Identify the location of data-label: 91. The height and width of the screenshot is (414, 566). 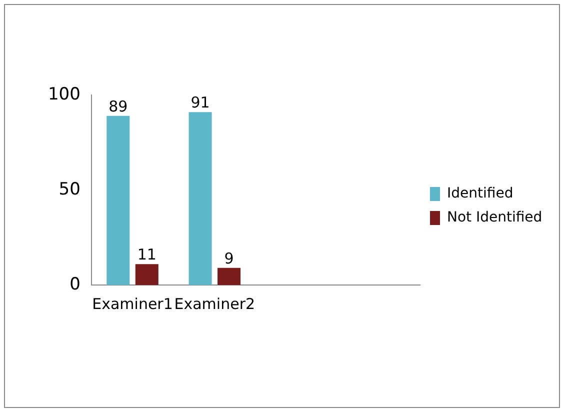
(200, 102).